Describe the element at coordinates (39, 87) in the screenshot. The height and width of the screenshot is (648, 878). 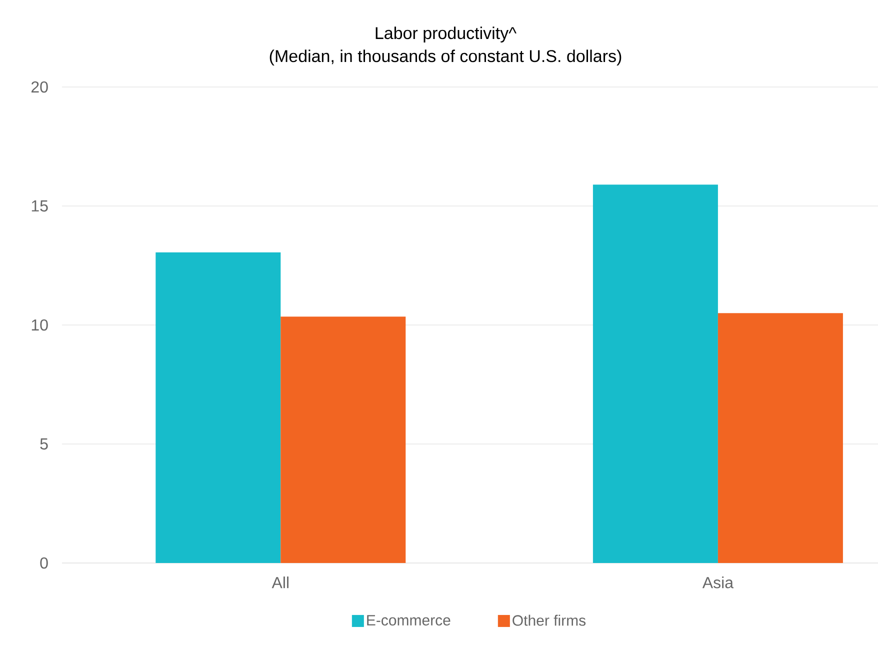
I see `y-tick-label: 20` at that location.